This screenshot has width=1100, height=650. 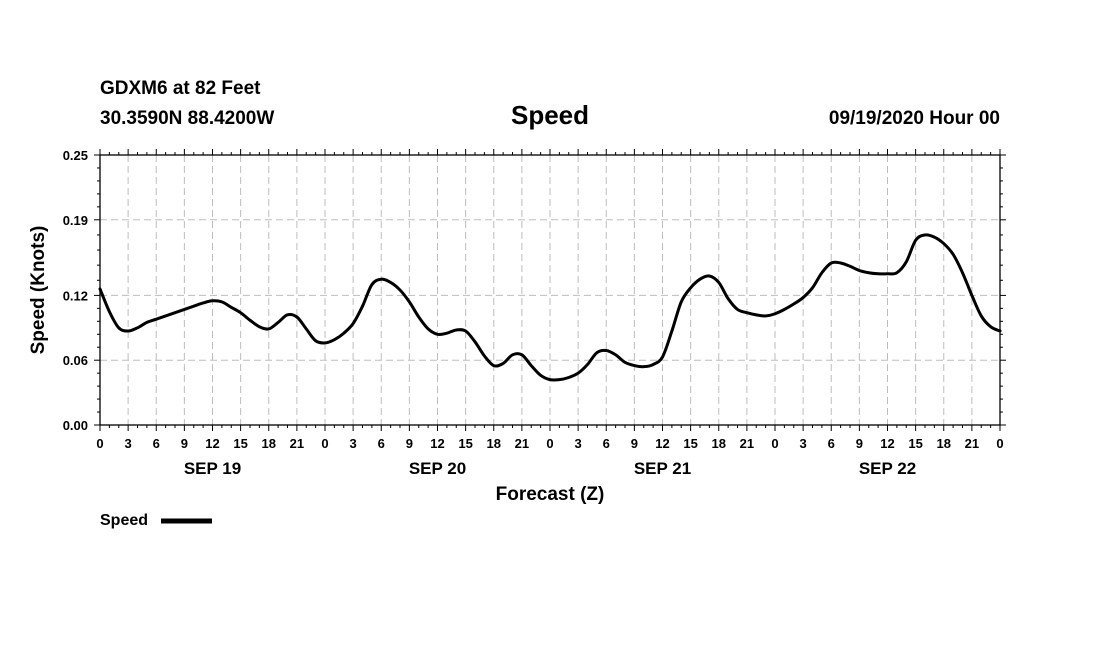 What do you see at coordinates (212, 468) in the screenshot?
I see `date-label: SEP 19` at bounding box center [212, 468].